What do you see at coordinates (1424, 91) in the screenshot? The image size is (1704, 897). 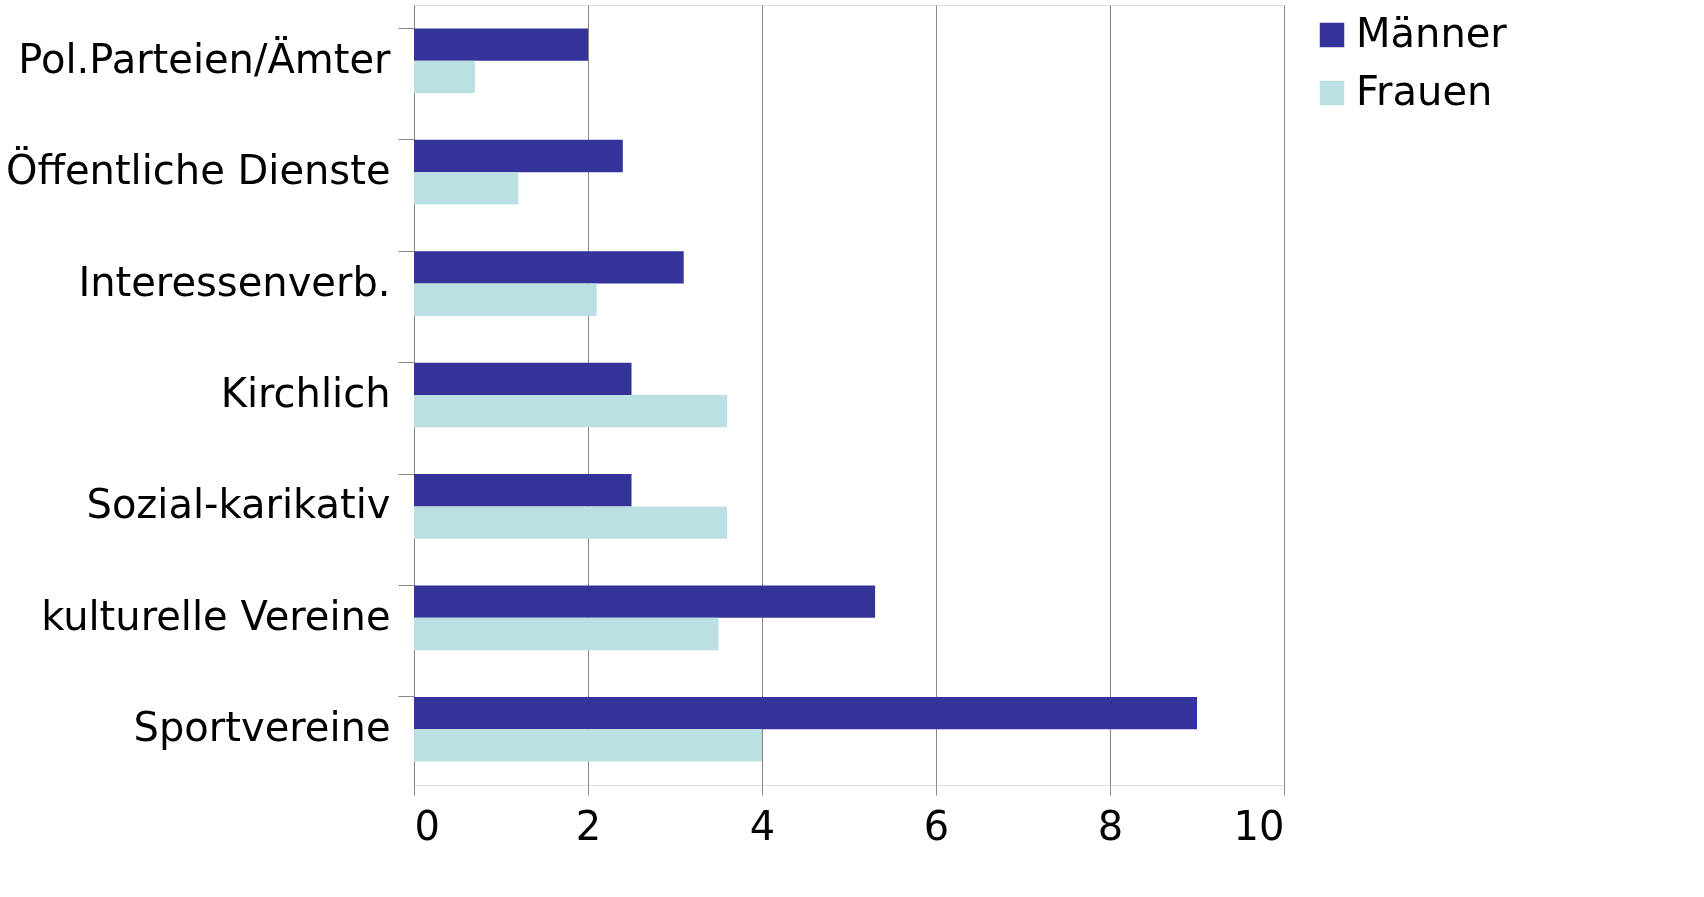 I see `legend-label: Frauen` at bounding box center [1424, 91].